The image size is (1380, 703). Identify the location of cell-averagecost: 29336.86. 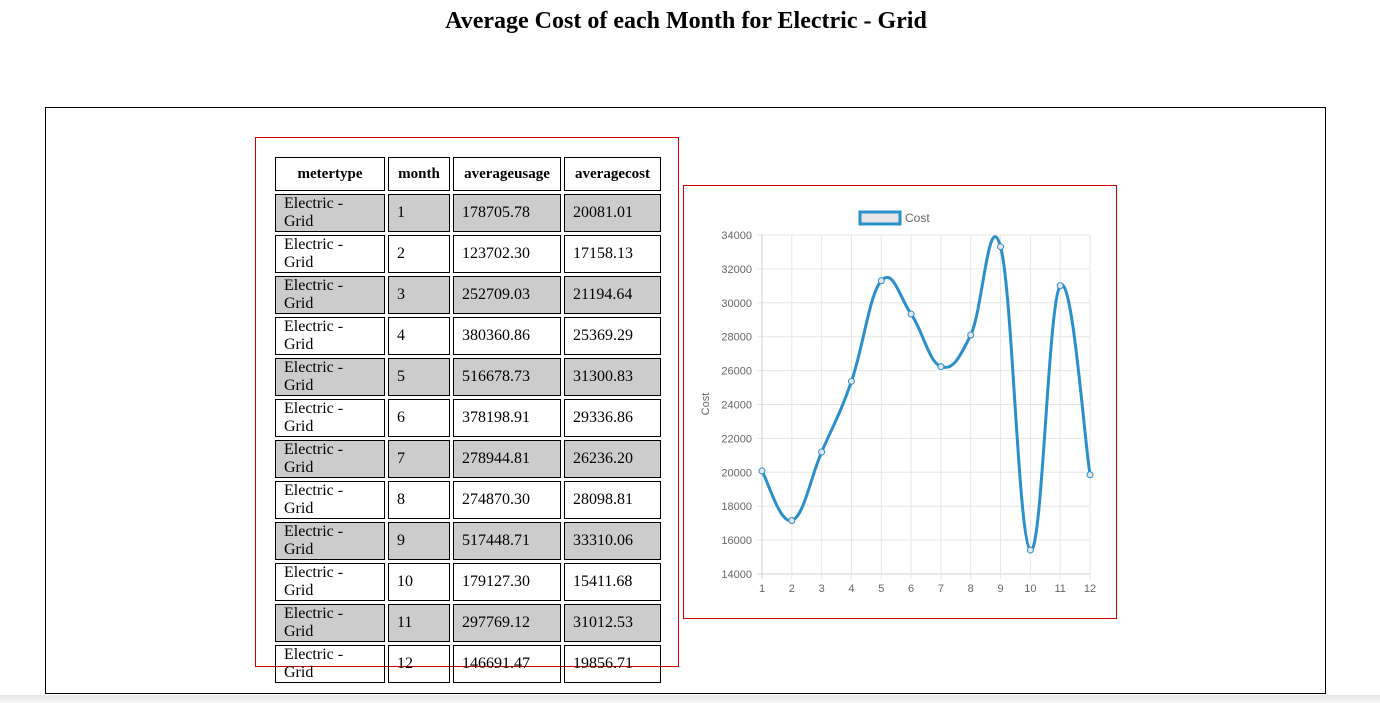
(612, 418).